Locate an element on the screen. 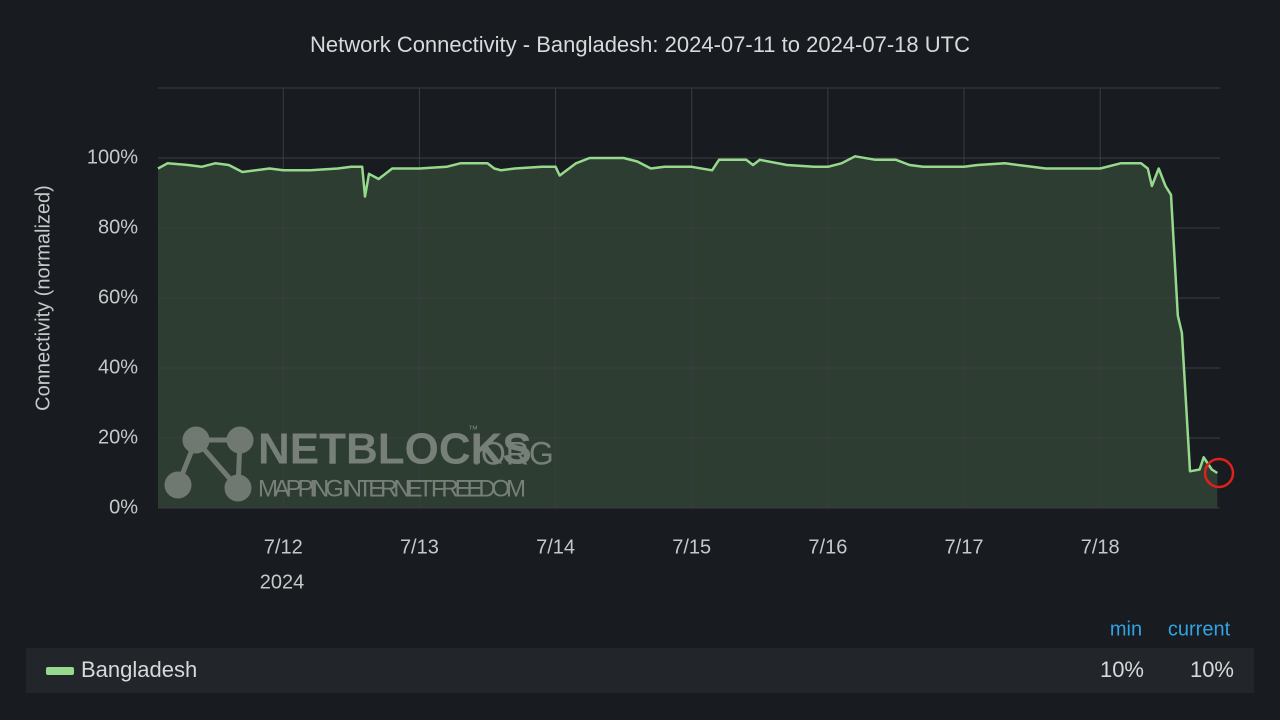  legend-header: min is located at coordinates (1126, 629).